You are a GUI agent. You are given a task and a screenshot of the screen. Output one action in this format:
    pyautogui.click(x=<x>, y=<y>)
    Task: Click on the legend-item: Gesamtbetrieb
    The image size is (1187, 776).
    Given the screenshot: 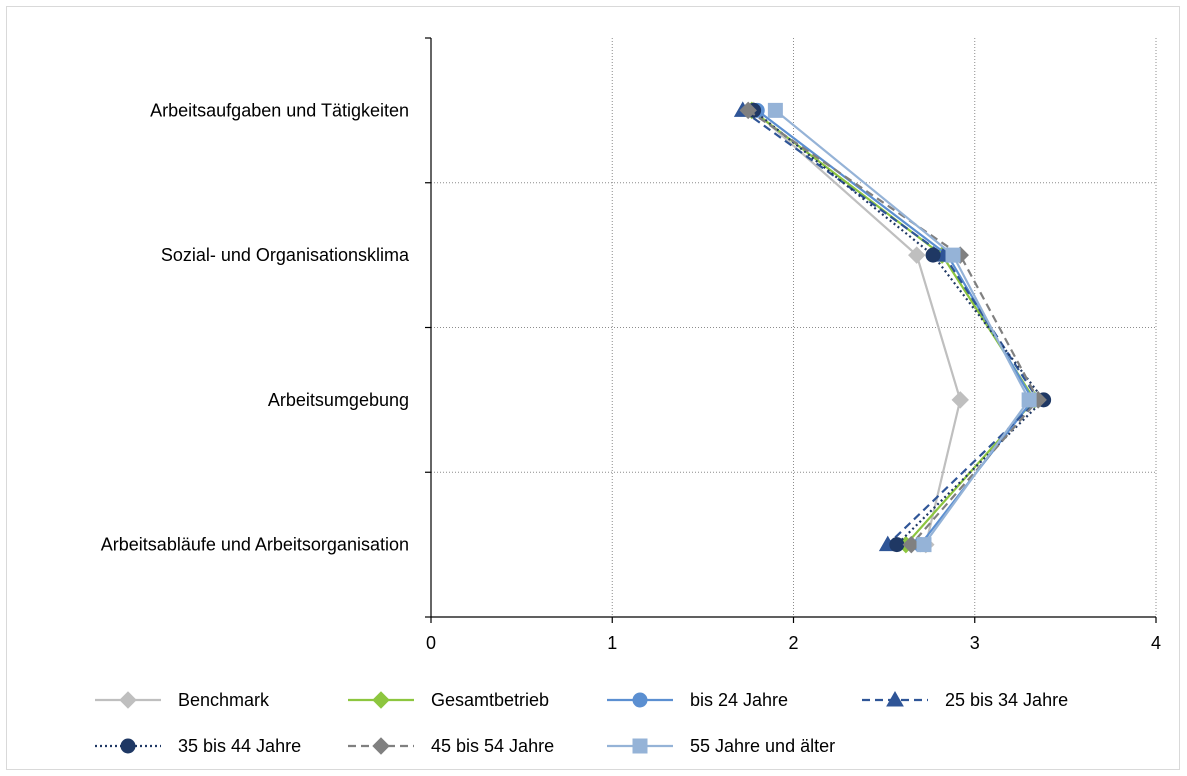 What is the action you would take?
    pyautogui.click(x=448, y=700)
    